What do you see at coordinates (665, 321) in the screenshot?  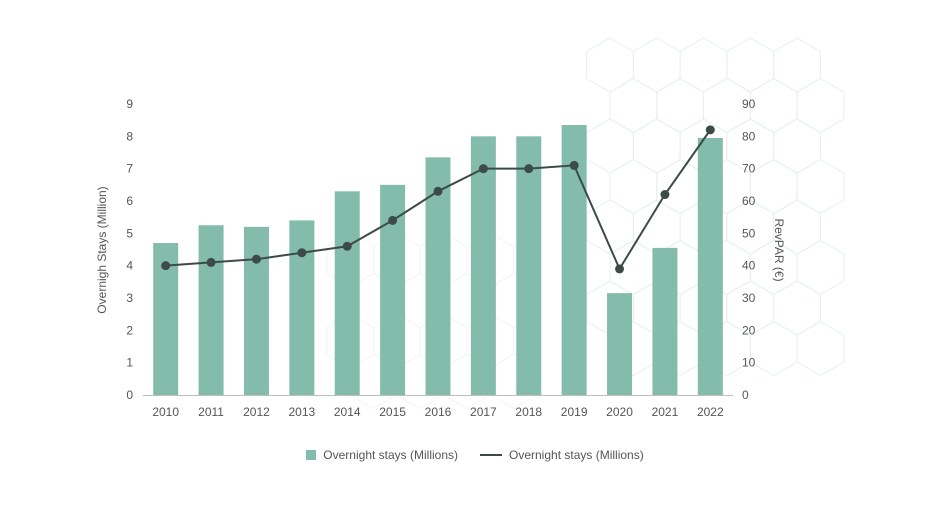 I see `bar-2021` at bounding box center [665, 321].